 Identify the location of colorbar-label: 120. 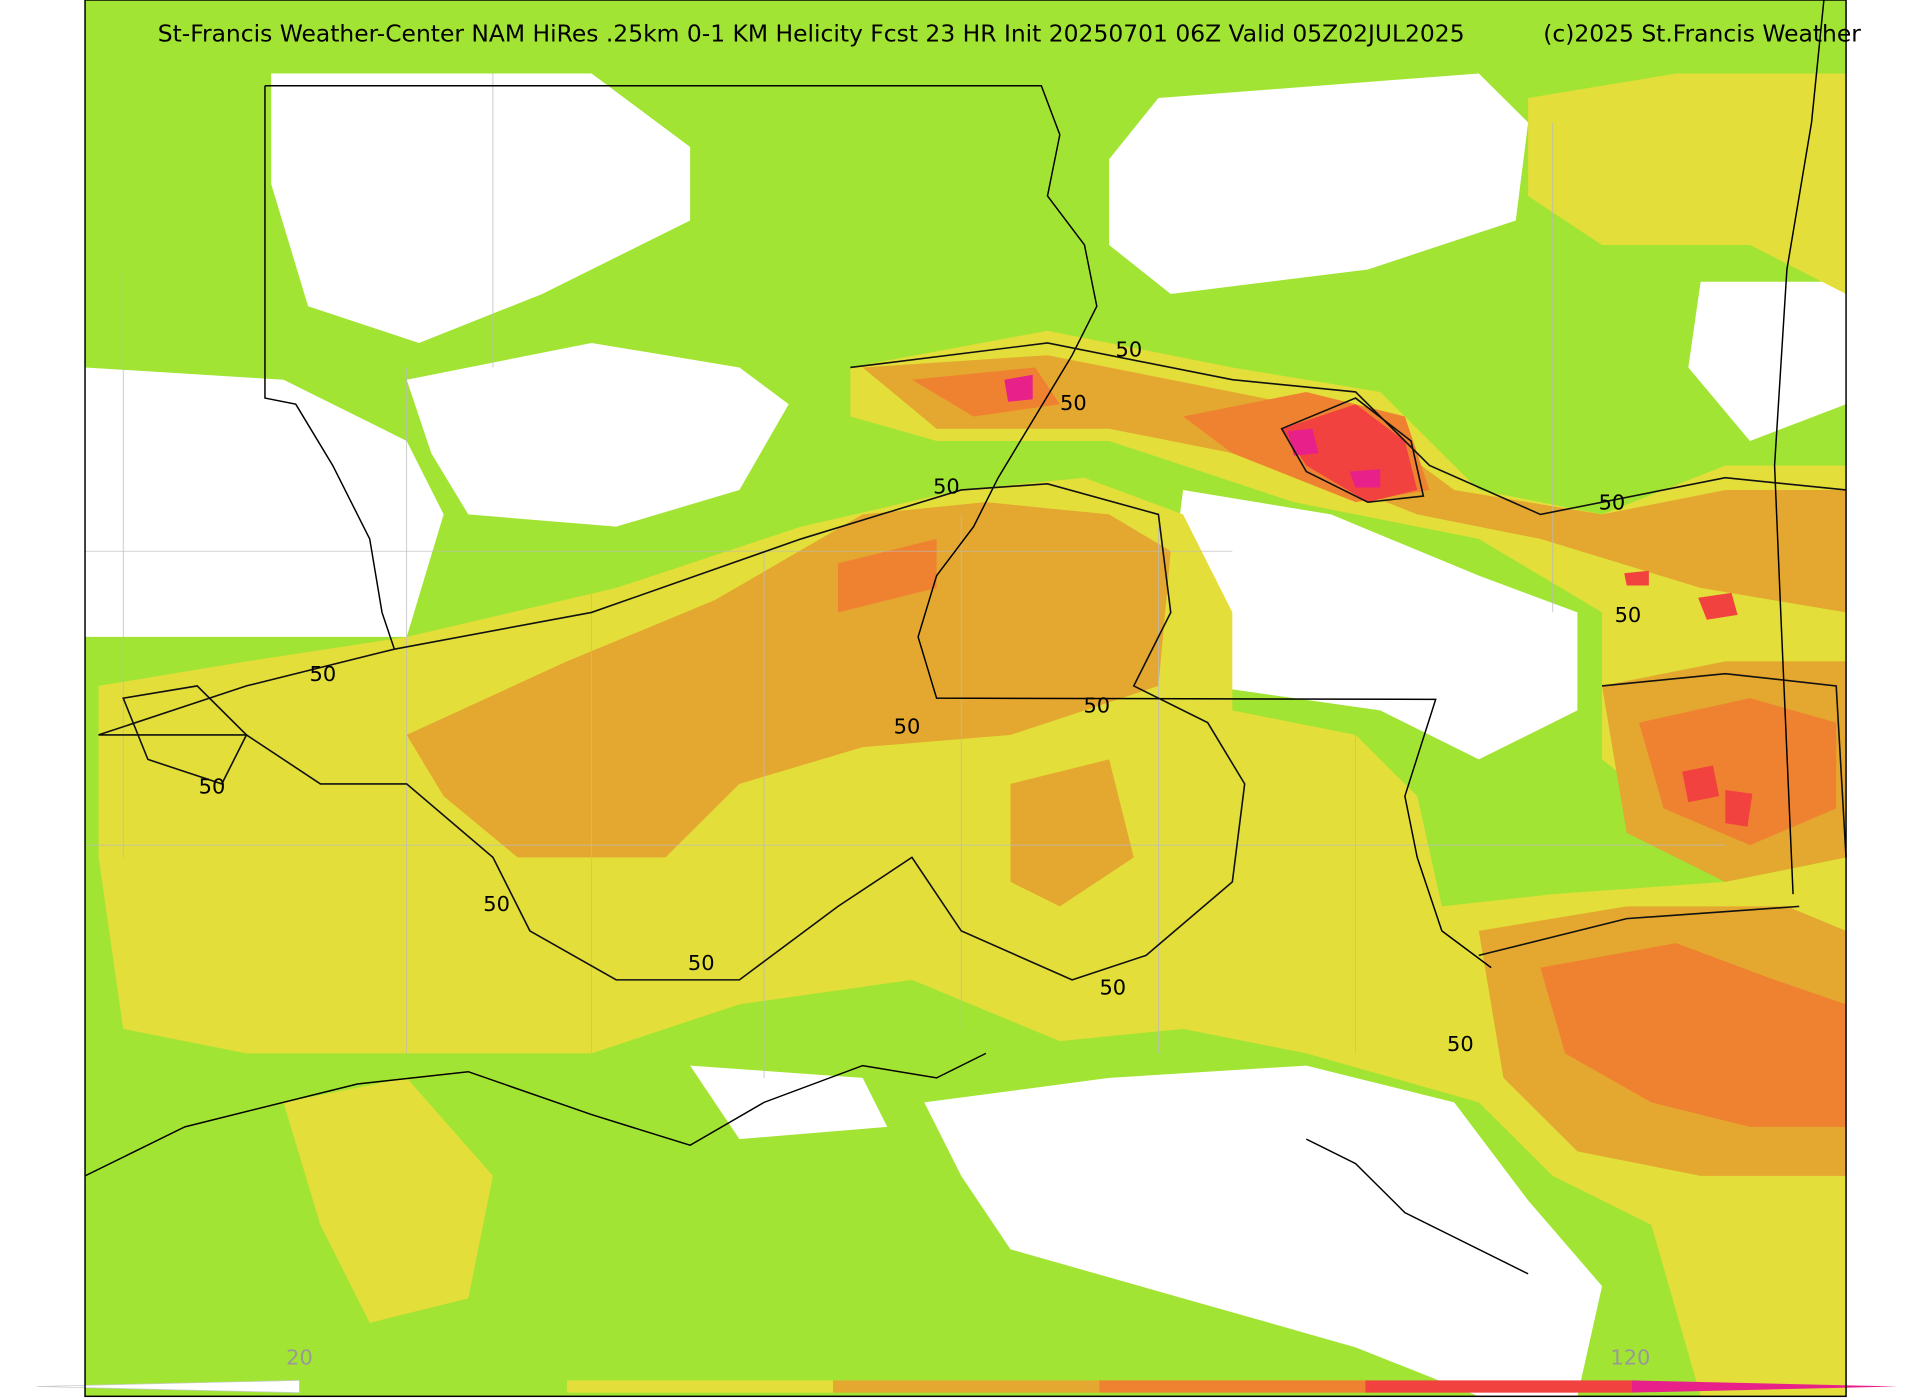
(1630, 1358).